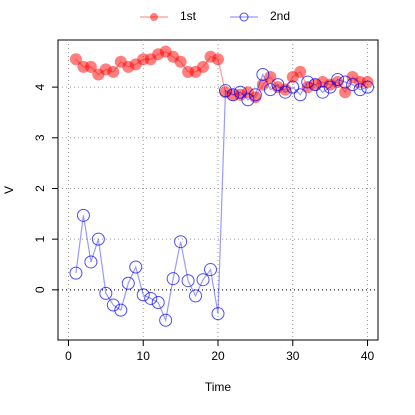  What do you see at coordinates (293, 356) in the screenshot?
I see `x-tick-label: 30` at bounding box center [293, 356].